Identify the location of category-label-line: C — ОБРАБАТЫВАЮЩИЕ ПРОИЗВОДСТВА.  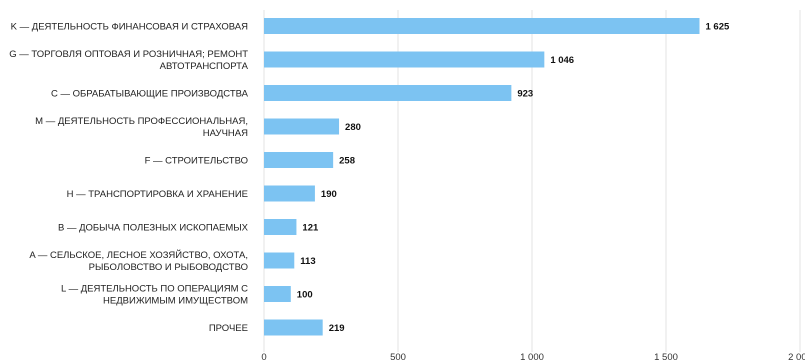
(150, 94).